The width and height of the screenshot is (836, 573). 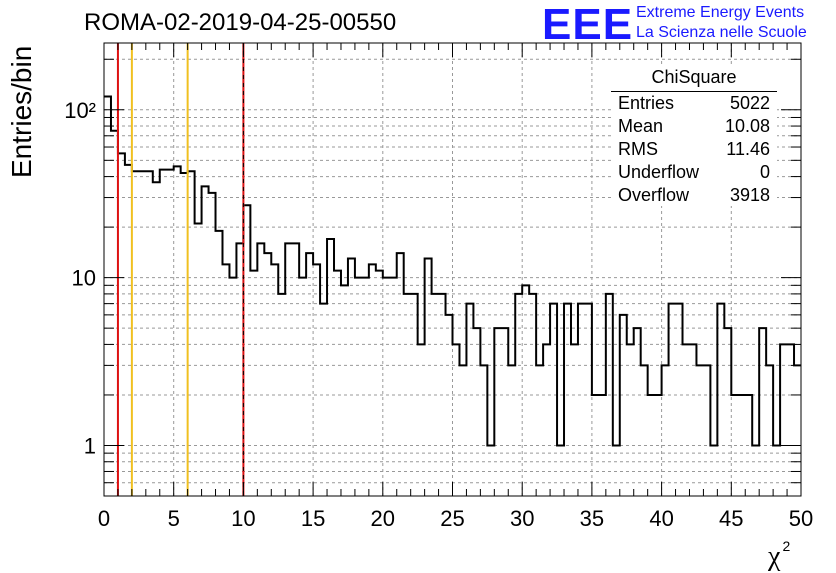 What do you see at coordinates (801, 518) in the screenshot?
I see `x-tick-label: 50` at bounding box center [801, 518].